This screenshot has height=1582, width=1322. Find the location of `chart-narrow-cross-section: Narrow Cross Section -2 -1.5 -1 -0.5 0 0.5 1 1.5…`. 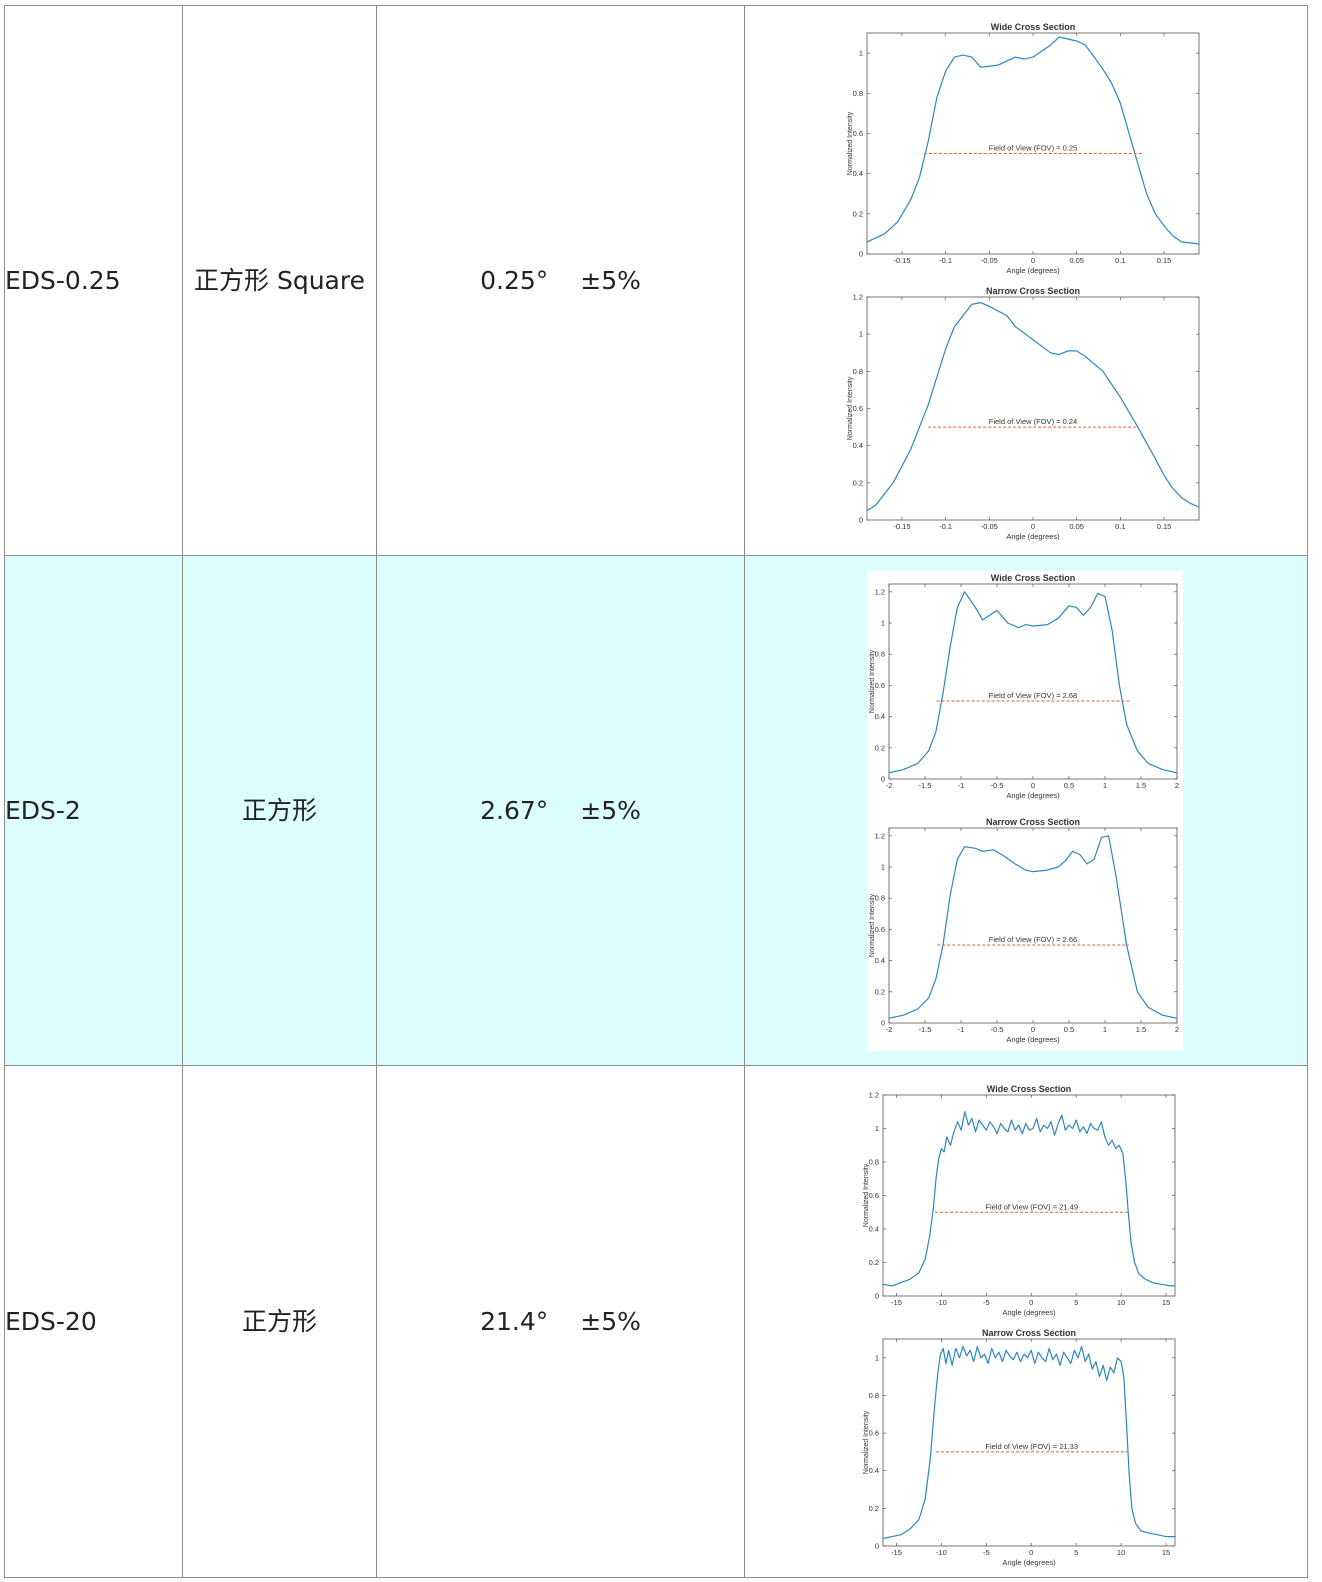

chart-narrow-cross-section: Narrow Cross Section -2 -1.5 -1 -0.5 0 0.5 1 1.5… is located at coordinates (1024, 930).